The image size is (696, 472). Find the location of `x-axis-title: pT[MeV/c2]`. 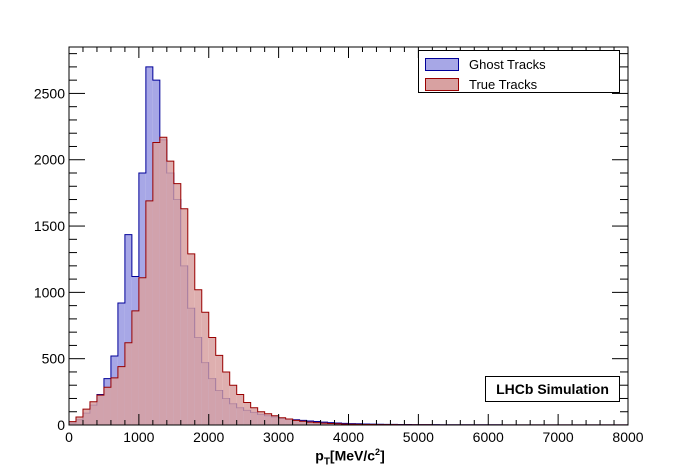

x-axis-title: pT[MeV/c2] is located at coordinates (350, 457).